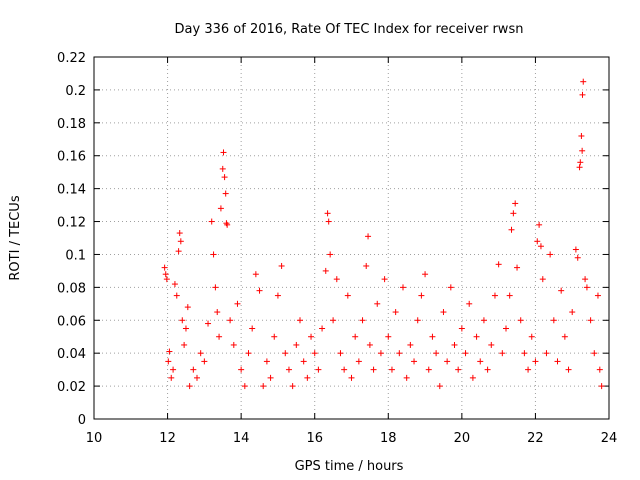 The height and width of the screenshot is (480, 640). Describe the element at coordinates (167, 438) in the screenshot. I see `x-tick-label: 12` at that location.